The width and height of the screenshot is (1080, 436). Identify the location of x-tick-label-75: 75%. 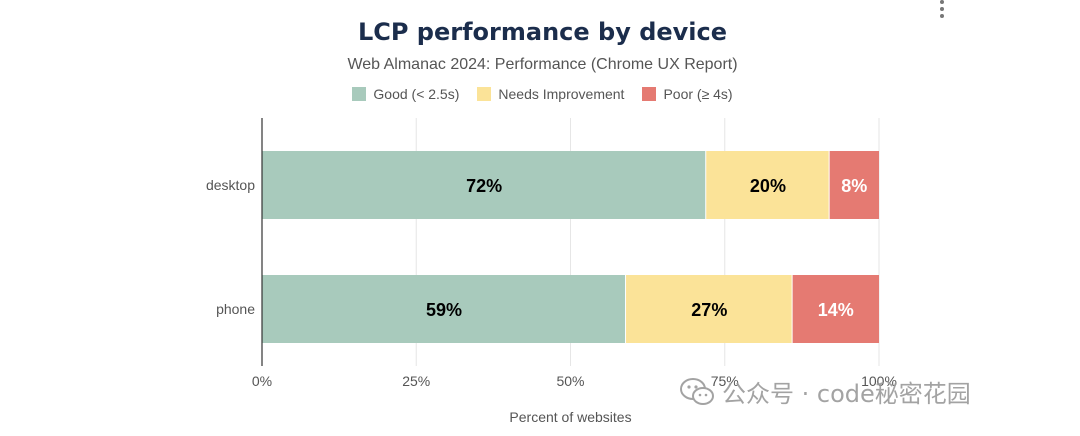
(725, 381).